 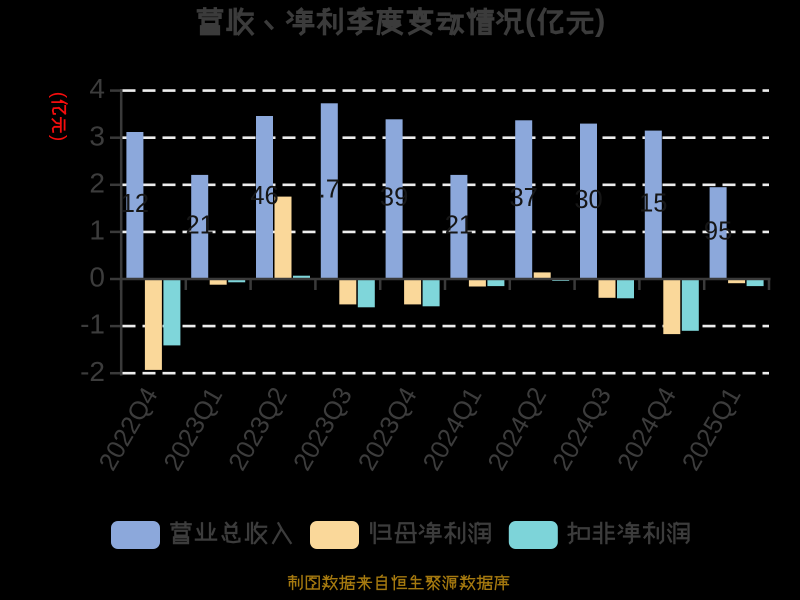 What do you see at coordinates (97, 182) in the screenshot?
I see `svg-text: 2` at bounding box center [97, 182].